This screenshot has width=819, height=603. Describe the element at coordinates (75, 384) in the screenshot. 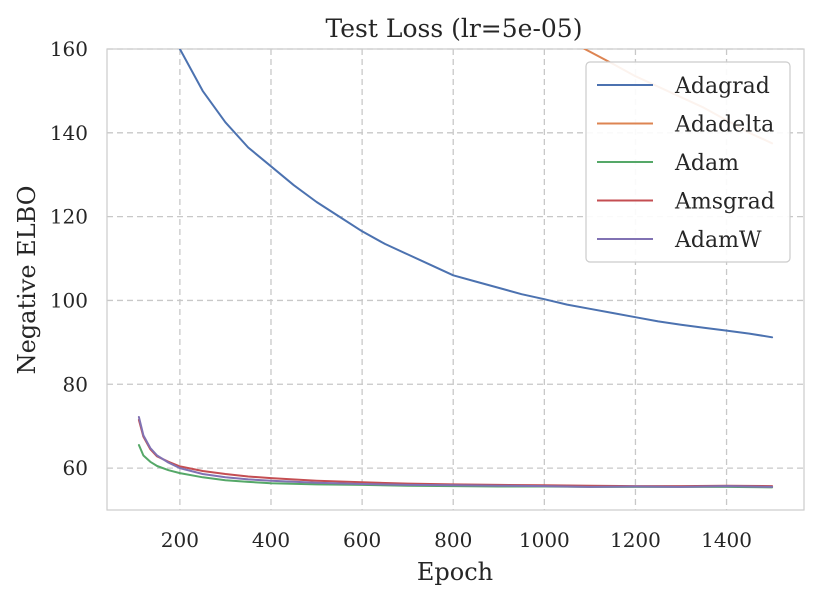

I see `y-tick-label: 80` at that location.